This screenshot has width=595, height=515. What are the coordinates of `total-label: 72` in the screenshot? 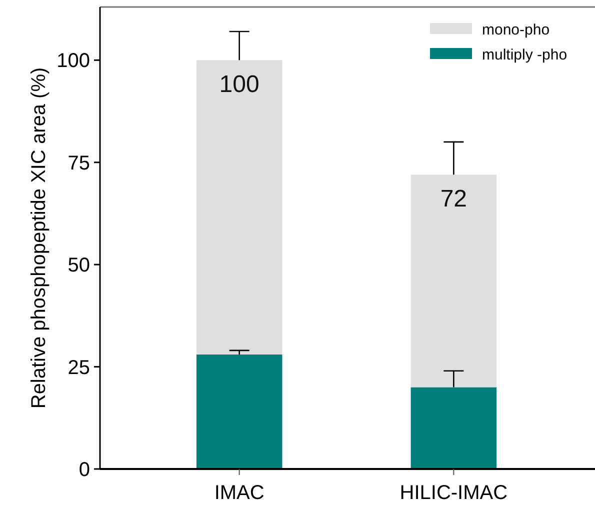 It's located at (454, 199).